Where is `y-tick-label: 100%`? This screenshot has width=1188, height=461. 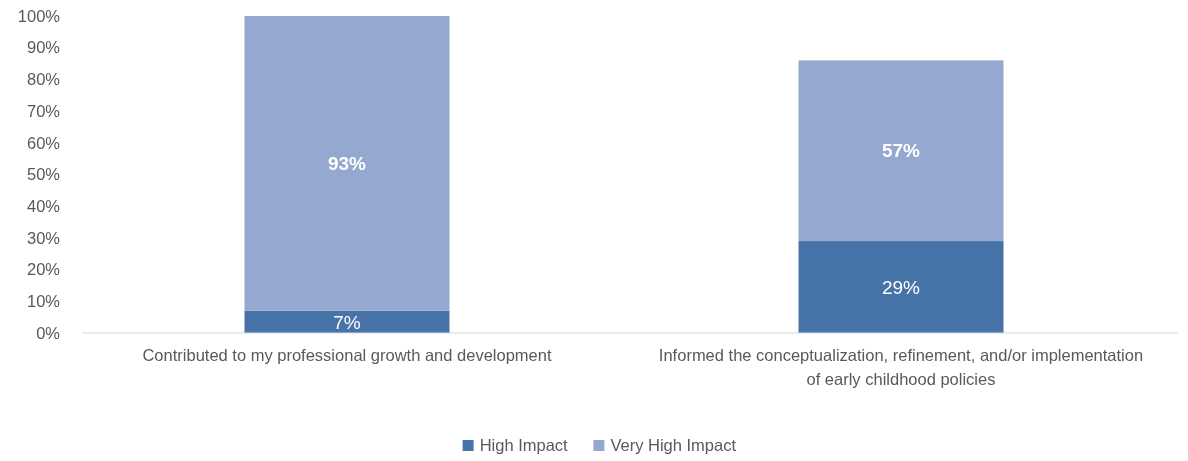 y-tick-label: 100% is located at coordinates (39, 15).